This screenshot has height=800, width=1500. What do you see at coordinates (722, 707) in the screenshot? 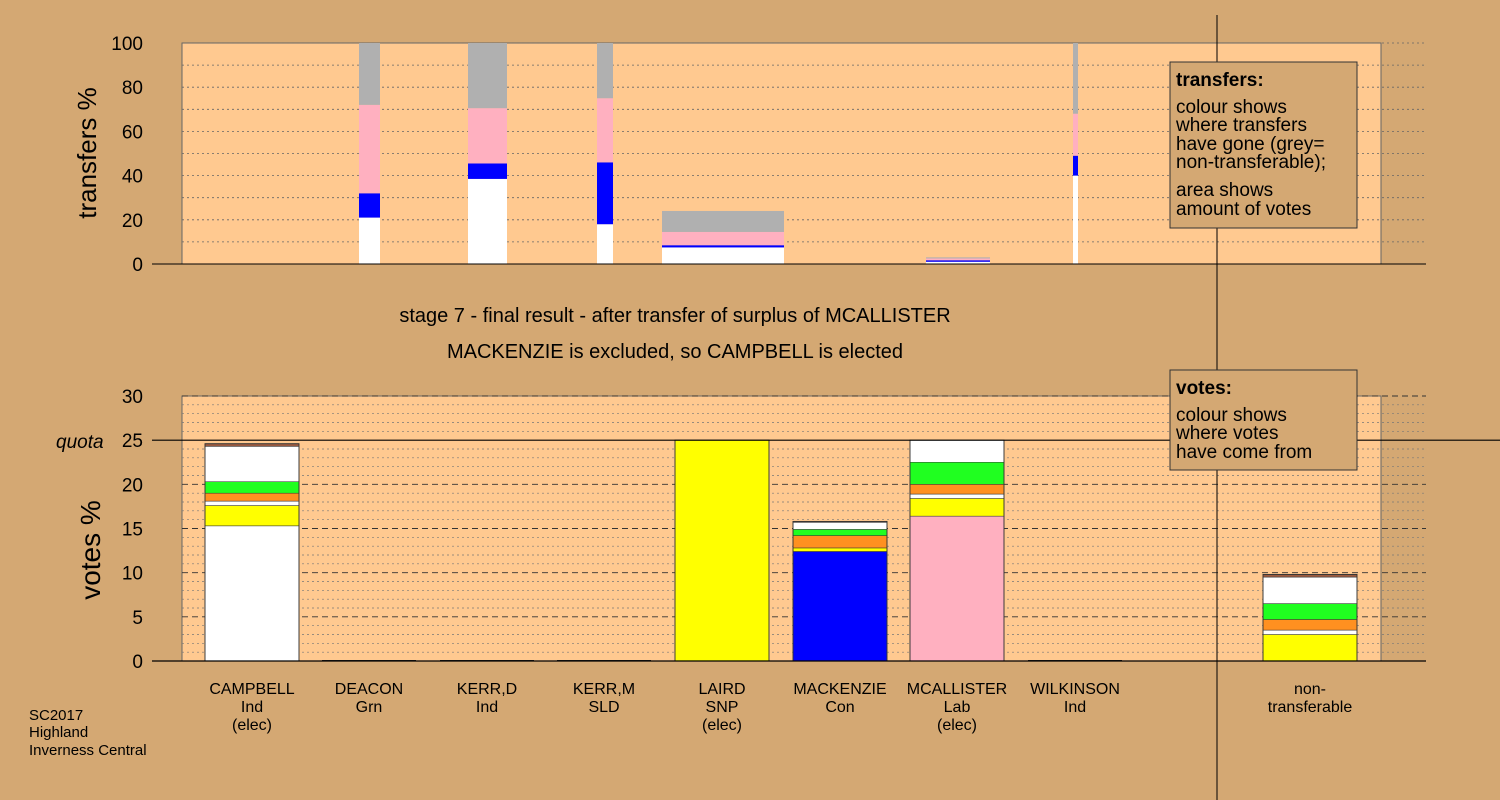
I see `candidate-label: SNP` at bounding box center [722, 707].